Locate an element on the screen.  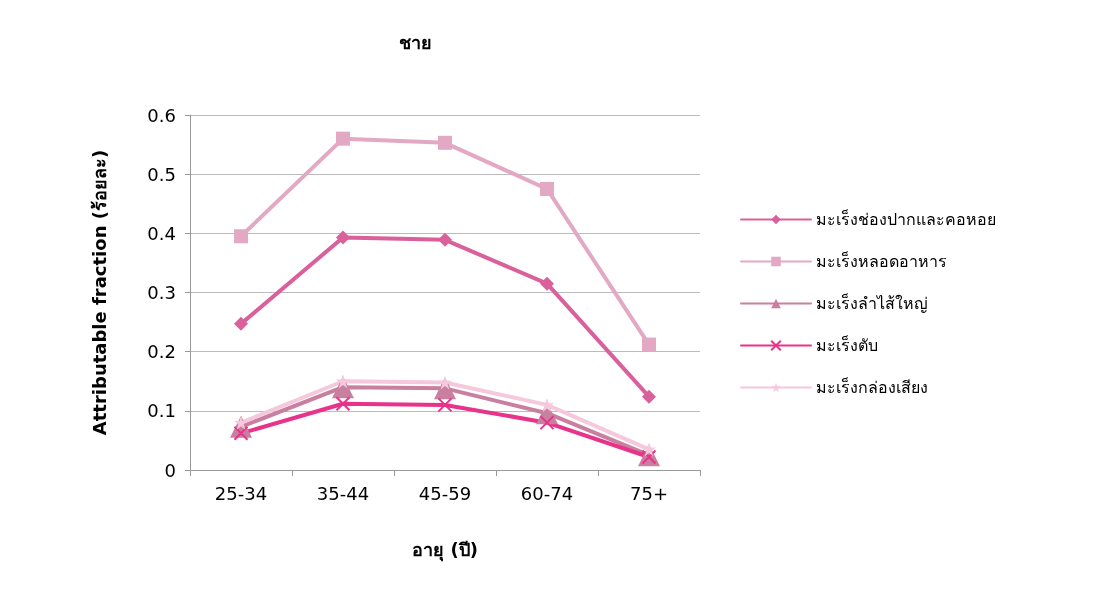
legend-label: มะเร็งตับ is located at coordinates (847, 345).